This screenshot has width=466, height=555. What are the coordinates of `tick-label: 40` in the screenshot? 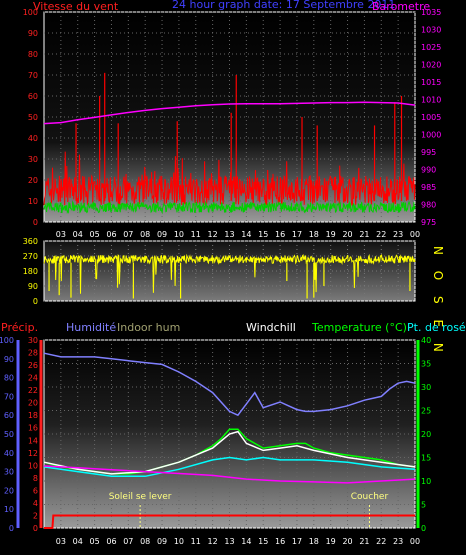 It's located at (9, 453).